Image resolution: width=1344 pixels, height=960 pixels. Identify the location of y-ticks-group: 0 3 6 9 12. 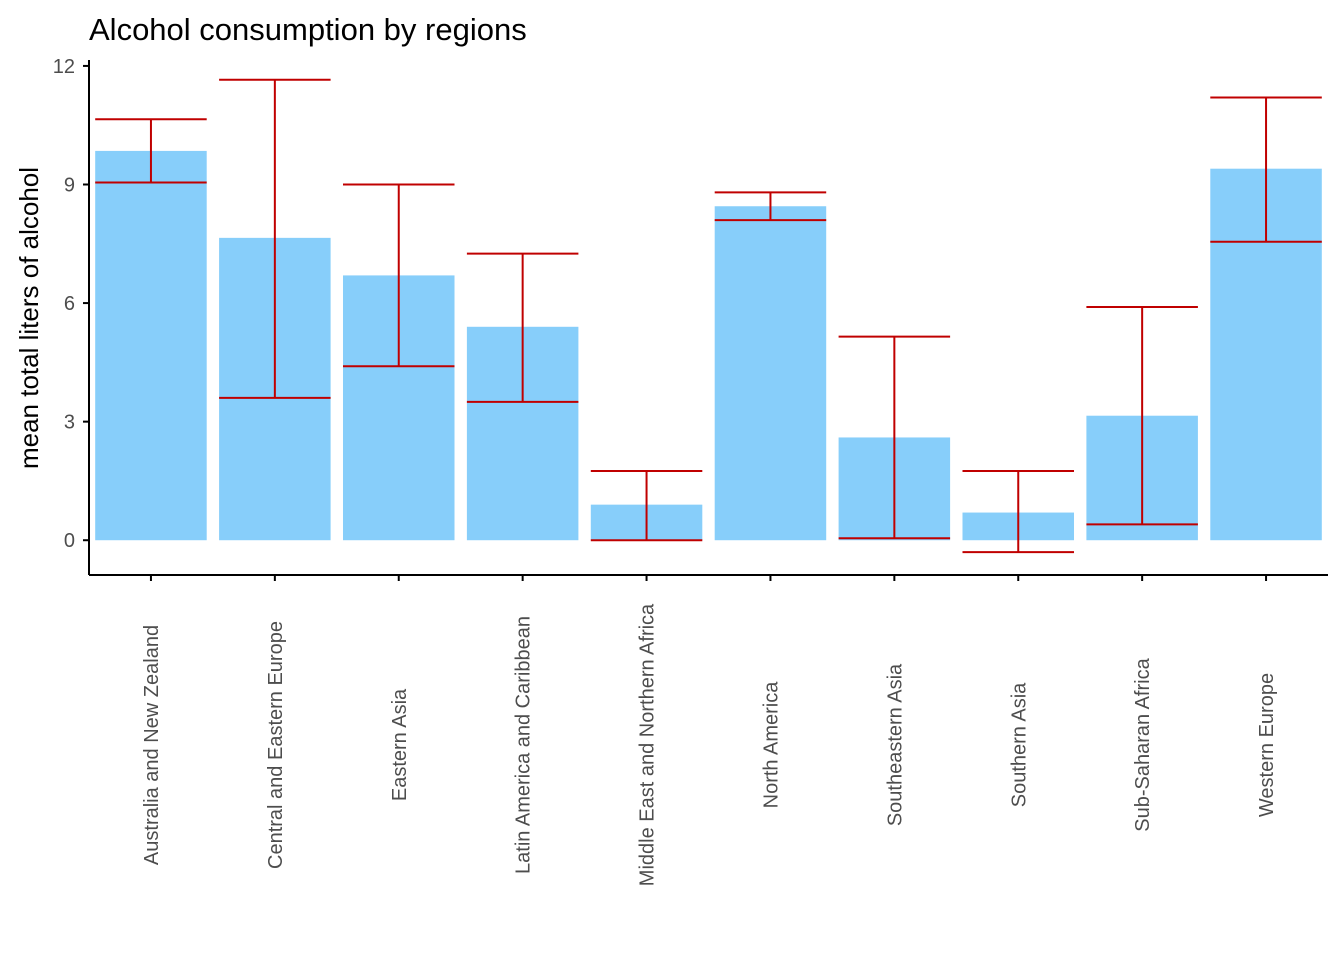
(71, 304).